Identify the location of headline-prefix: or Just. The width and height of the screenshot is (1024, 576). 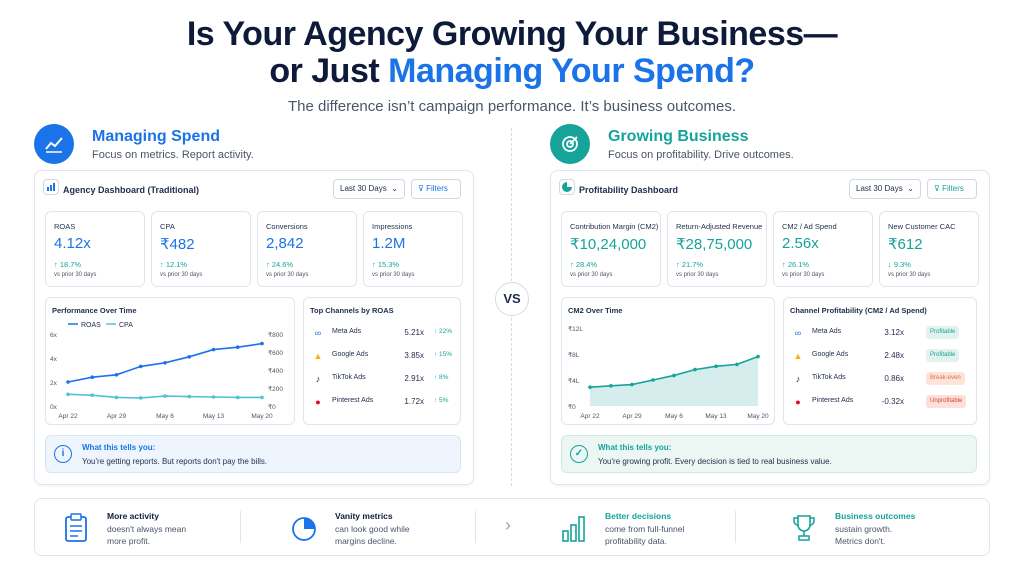
(329, 71).